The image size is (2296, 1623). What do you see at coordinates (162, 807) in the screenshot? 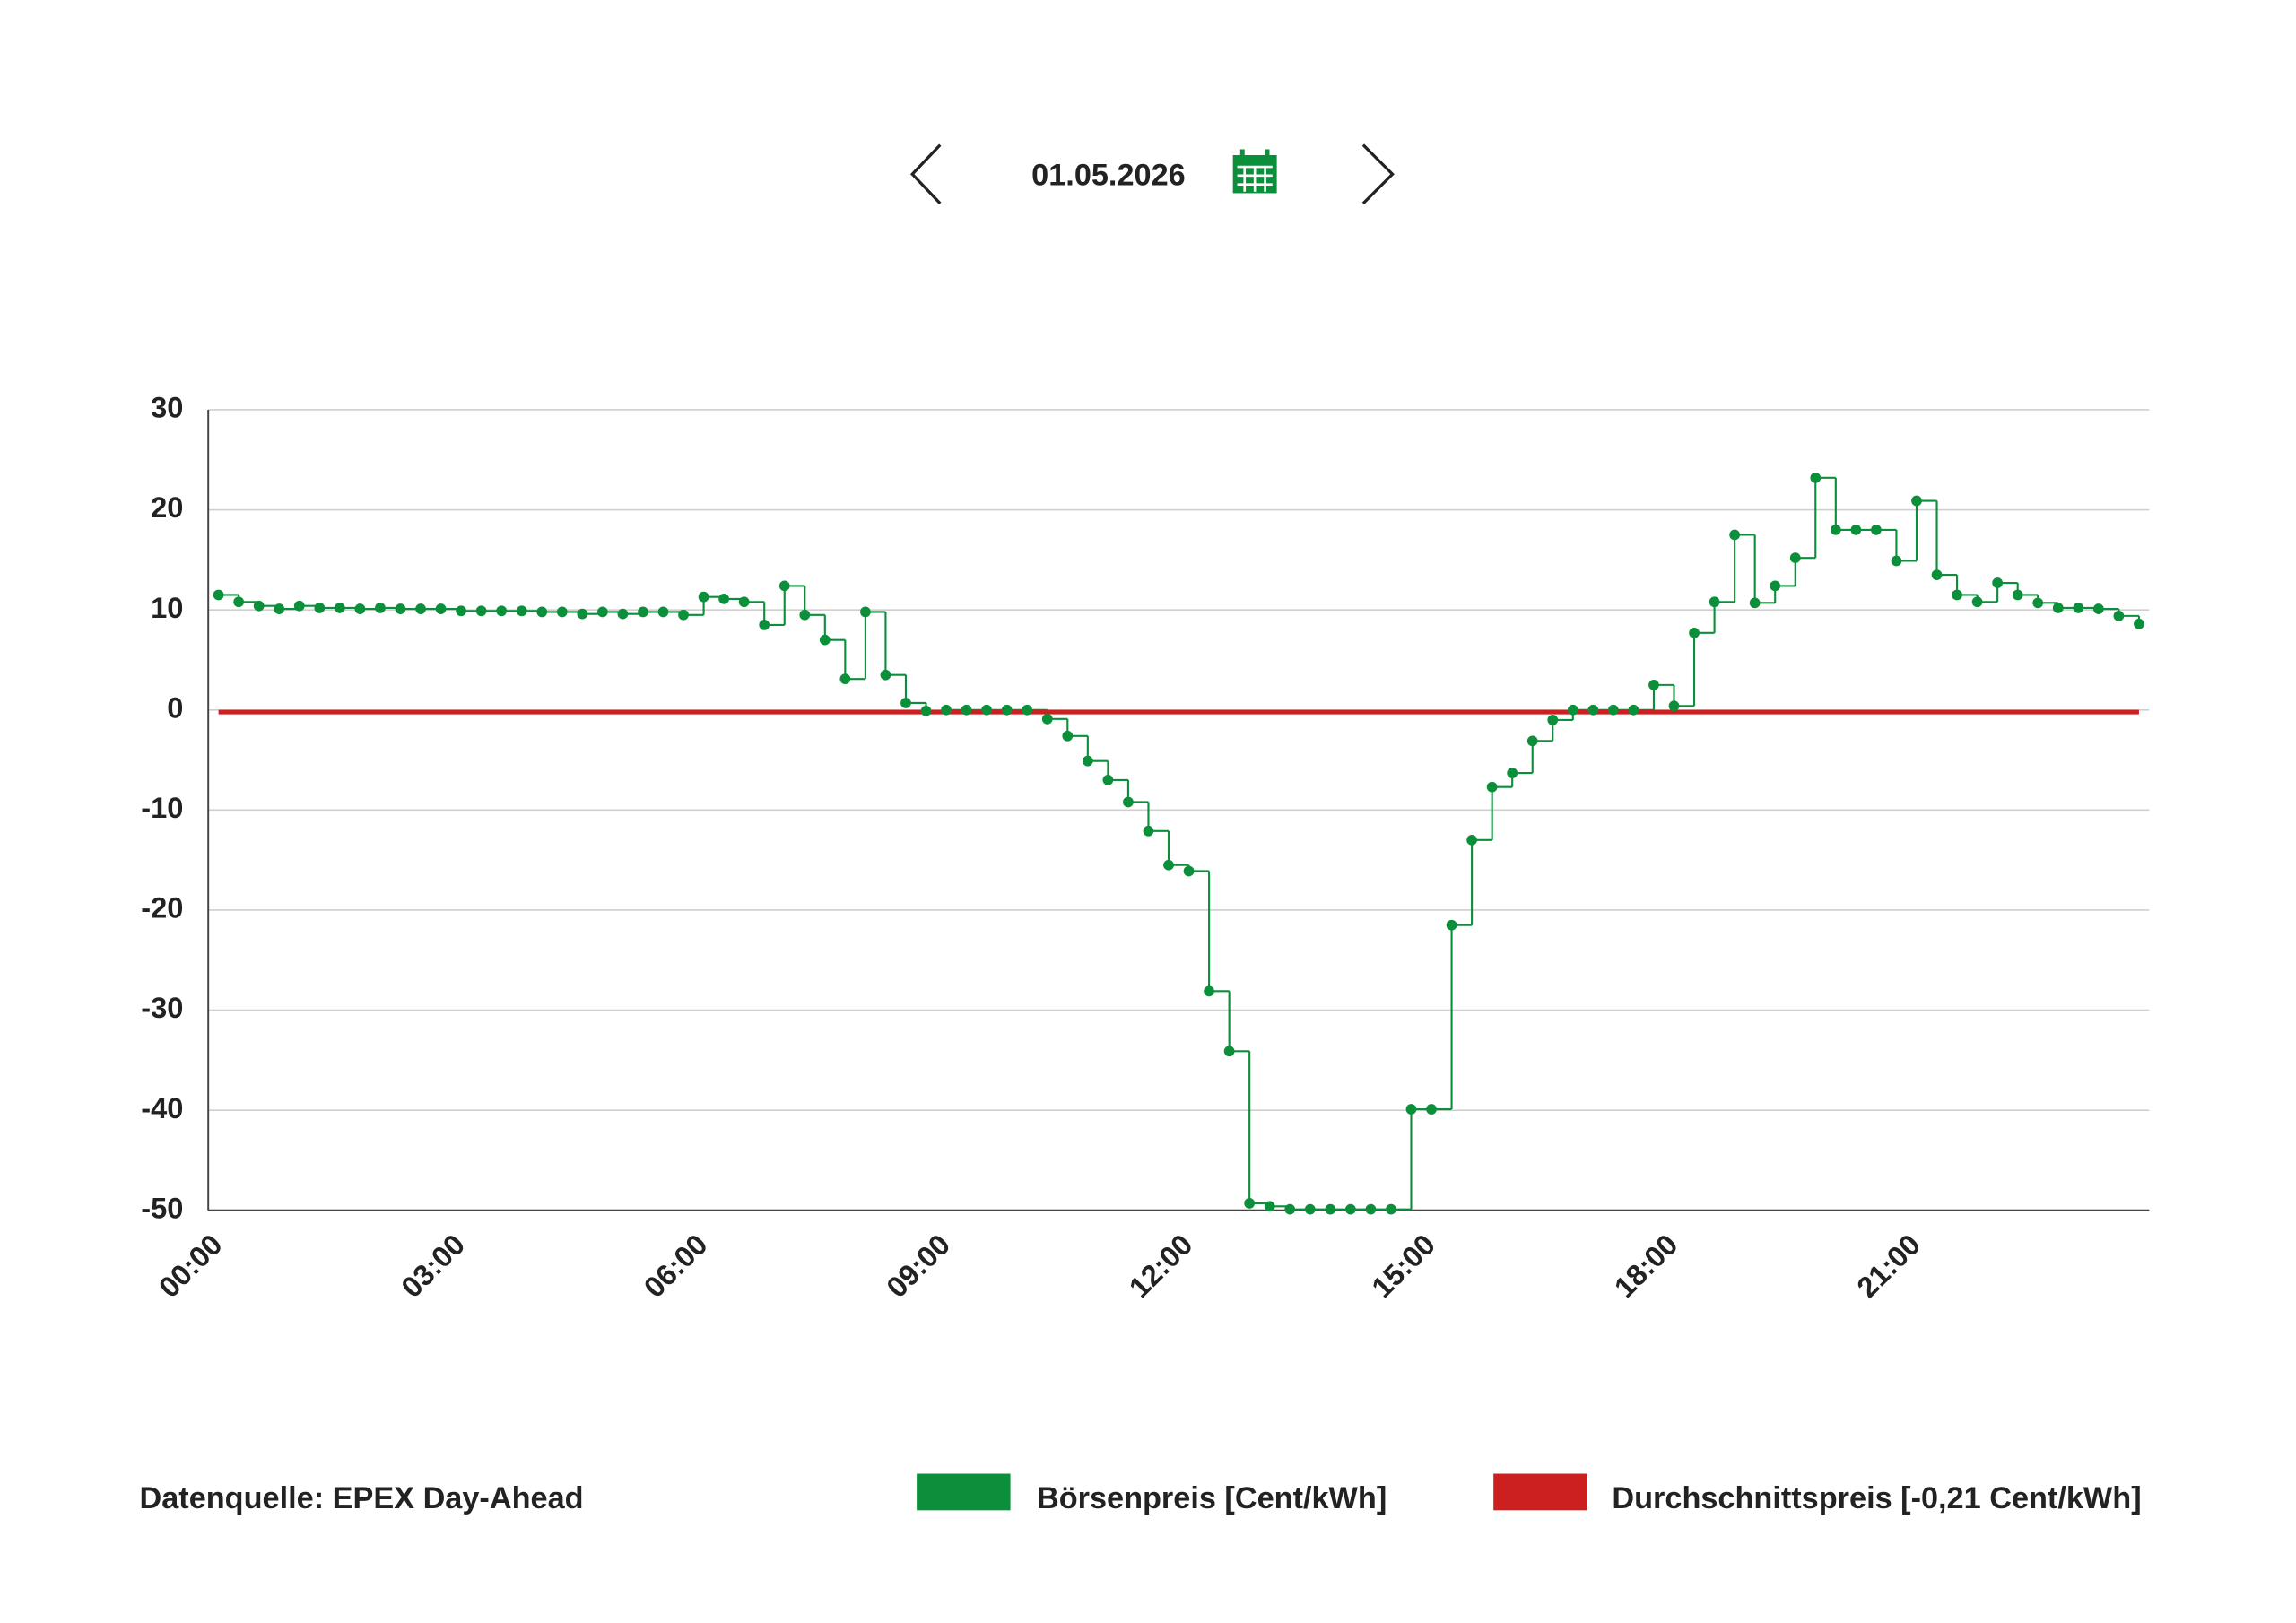
I see `y-tick-label: -10` at bounding box center [162, 807].